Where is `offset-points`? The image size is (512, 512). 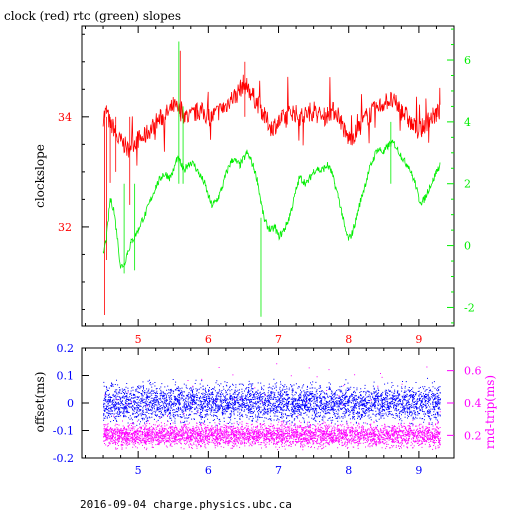 offset-points is located at coordinates (272, 402).